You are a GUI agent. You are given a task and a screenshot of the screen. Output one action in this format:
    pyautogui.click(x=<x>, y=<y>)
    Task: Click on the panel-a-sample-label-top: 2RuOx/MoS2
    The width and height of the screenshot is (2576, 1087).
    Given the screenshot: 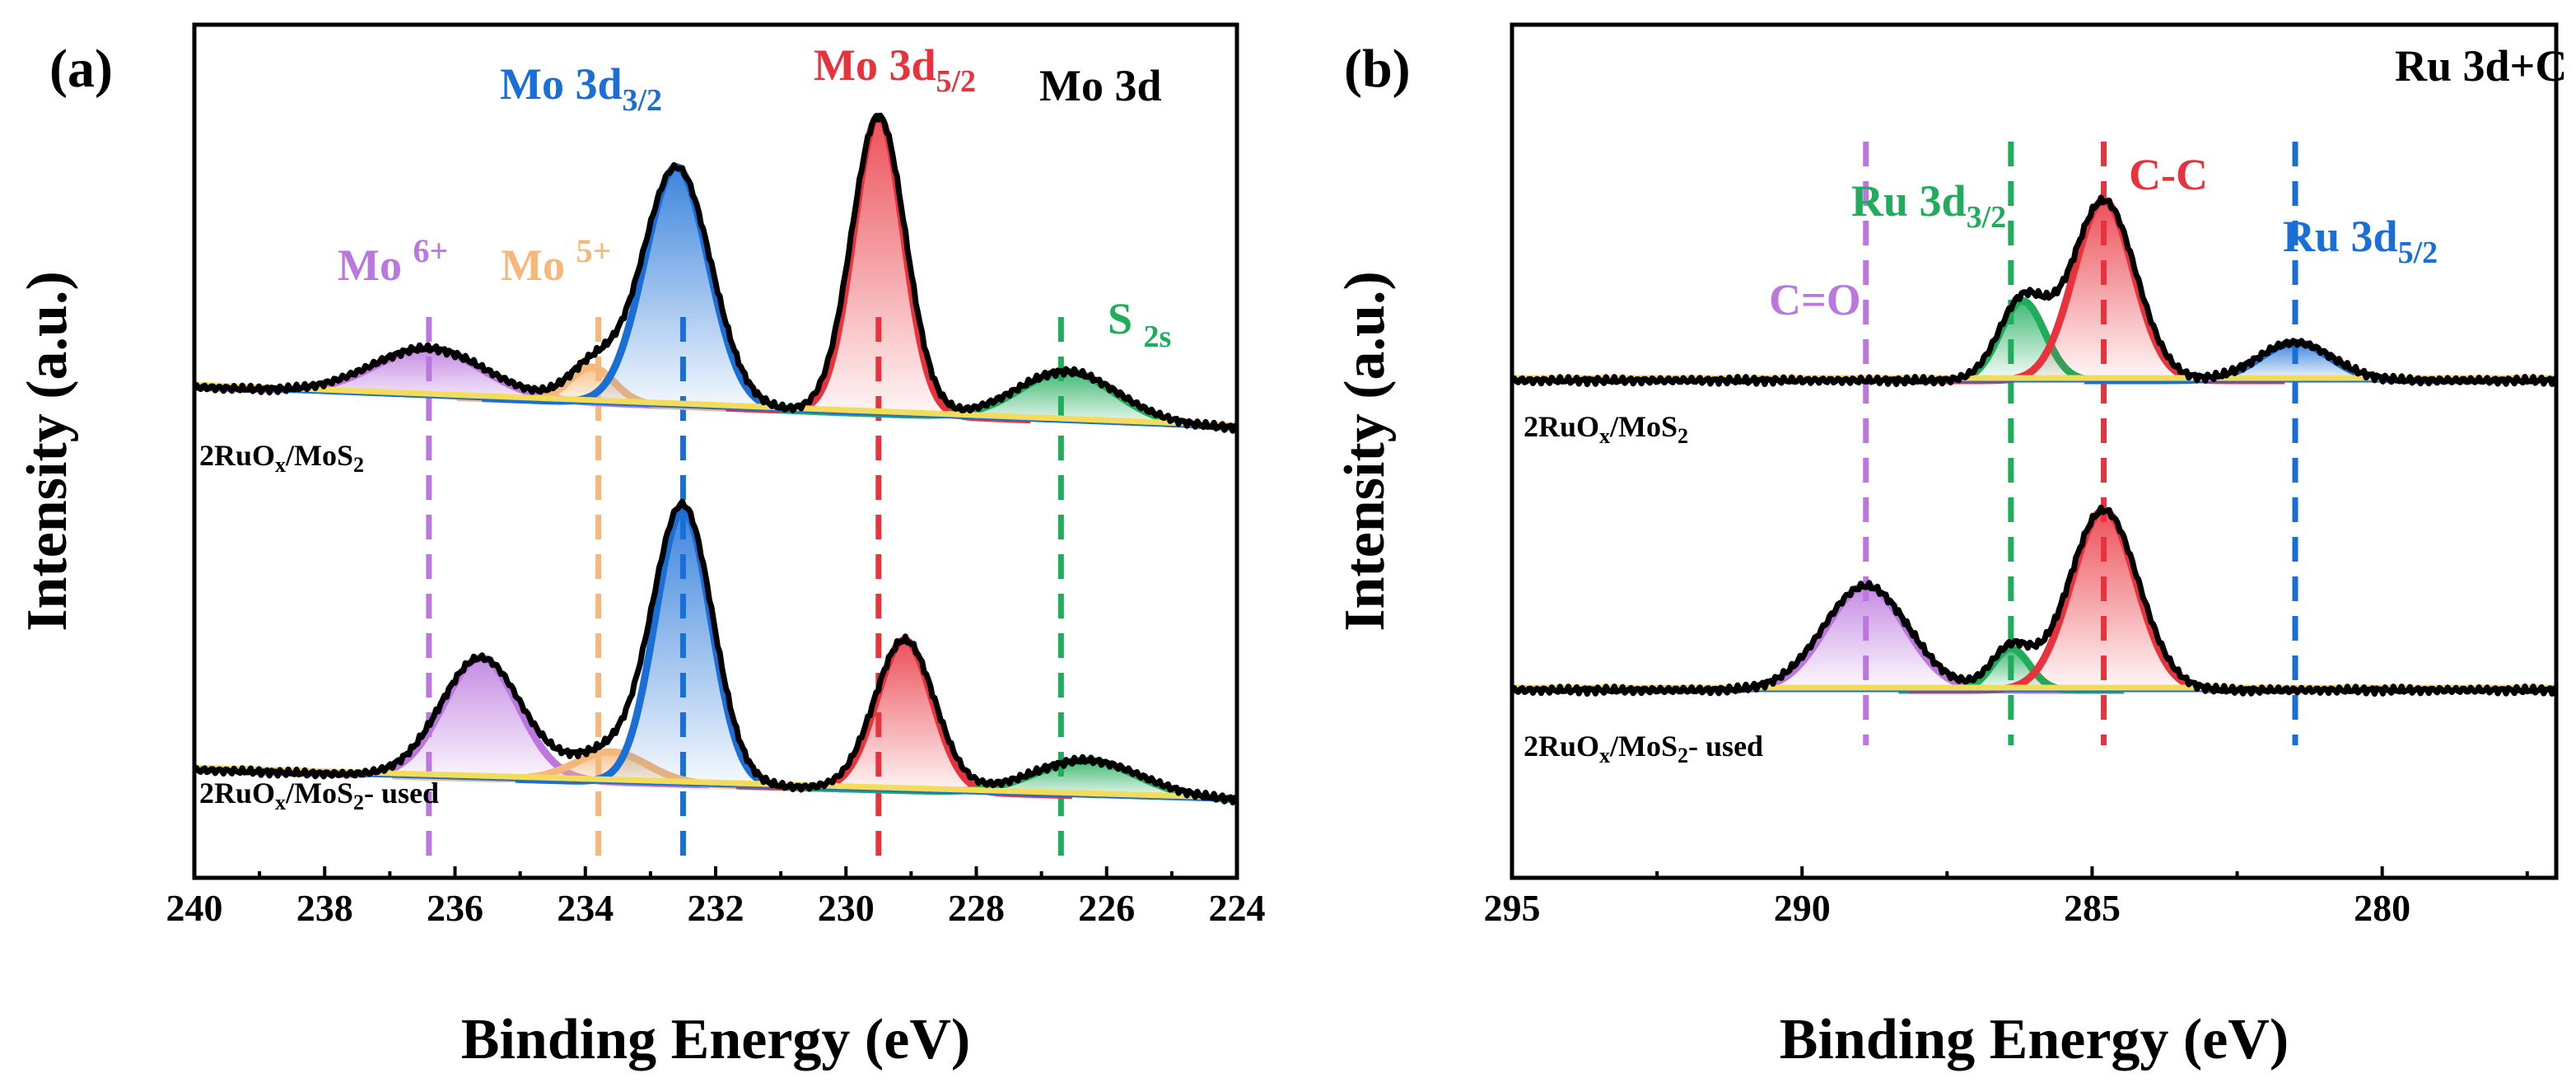 What is the action you would take?
    pyautogui.click(x=281, y=458)
    